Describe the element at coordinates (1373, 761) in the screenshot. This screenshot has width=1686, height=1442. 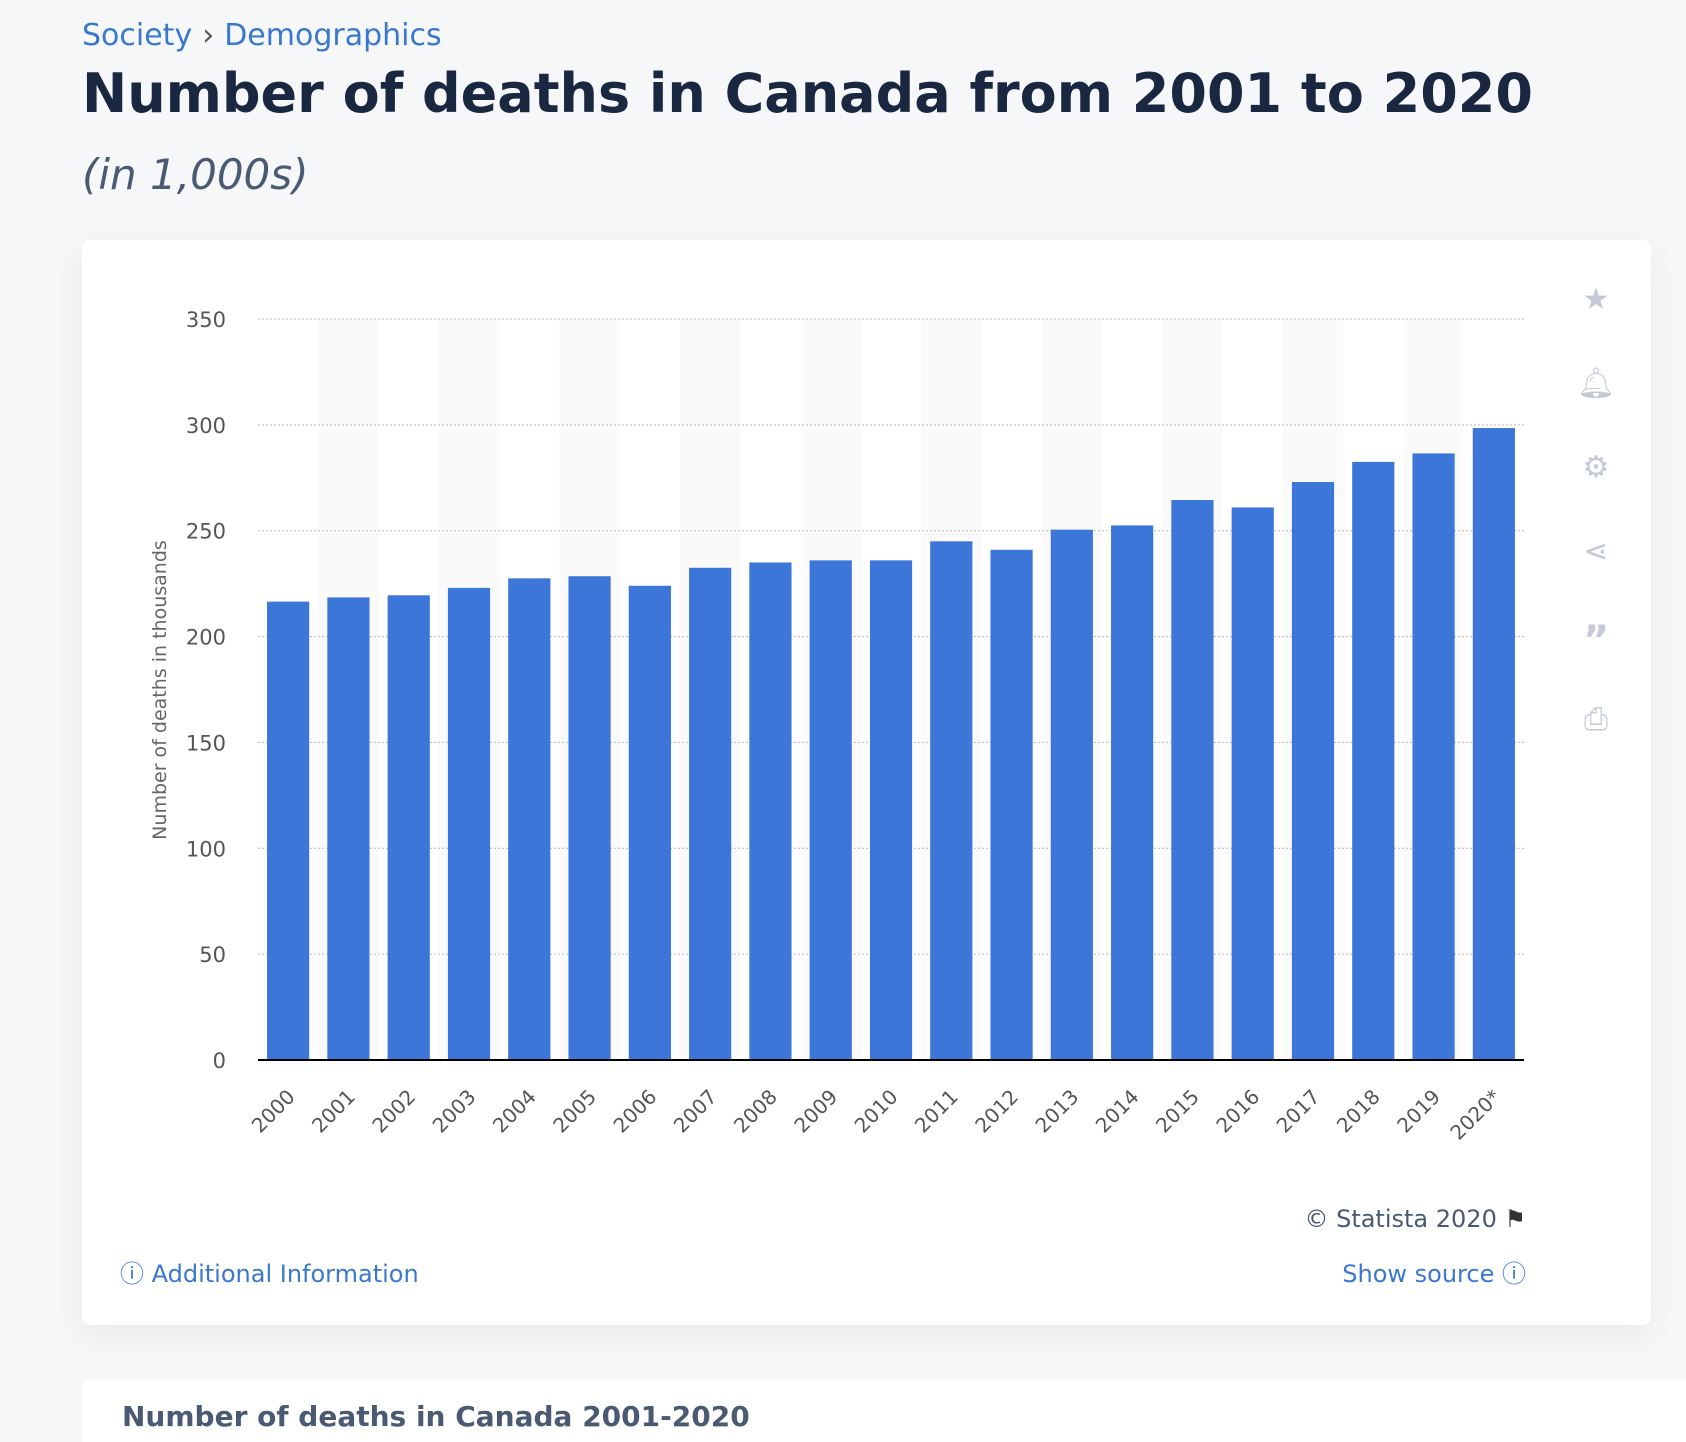
I see `bar-2018` at that location.